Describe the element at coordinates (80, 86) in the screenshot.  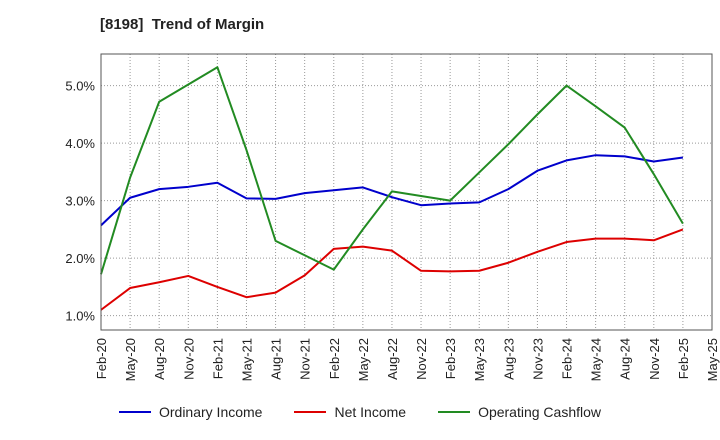
I see `y-tick-label: 5.0%` at that location.